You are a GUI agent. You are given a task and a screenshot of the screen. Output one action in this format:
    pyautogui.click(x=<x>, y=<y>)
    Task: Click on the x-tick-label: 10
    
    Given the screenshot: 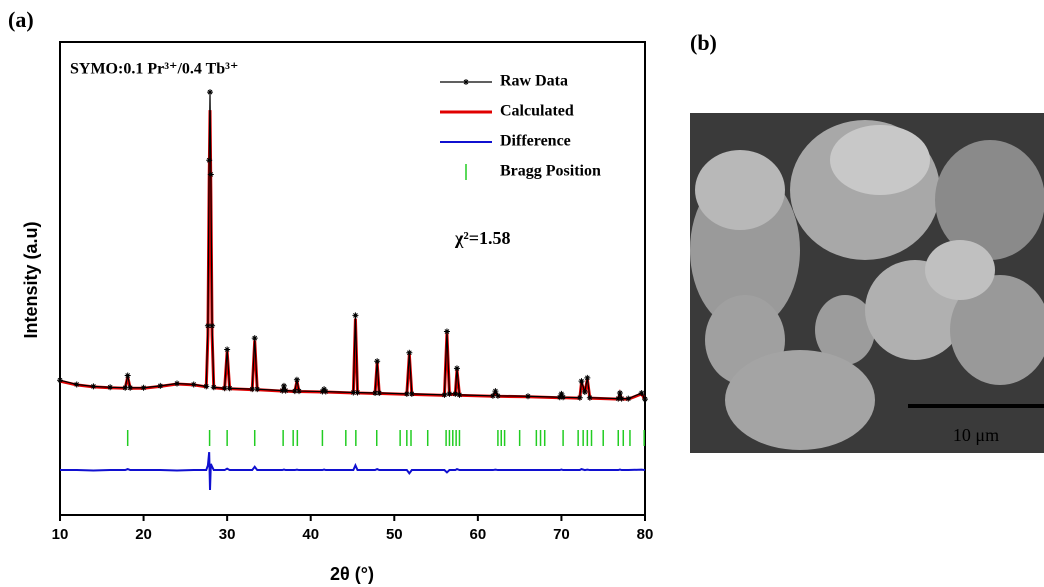 What is the action you would take?
    pyautogui.click(x=60, y=534)
    